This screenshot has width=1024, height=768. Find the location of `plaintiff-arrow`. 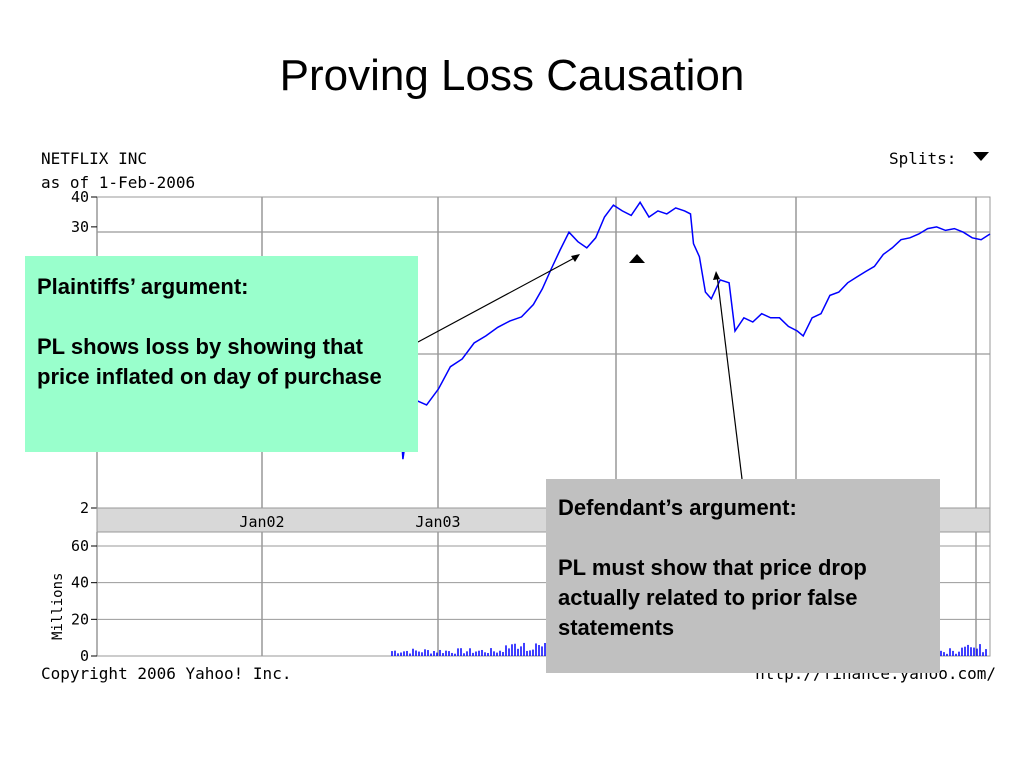

plaintiff-arrow is located at coordinates (498, 298).